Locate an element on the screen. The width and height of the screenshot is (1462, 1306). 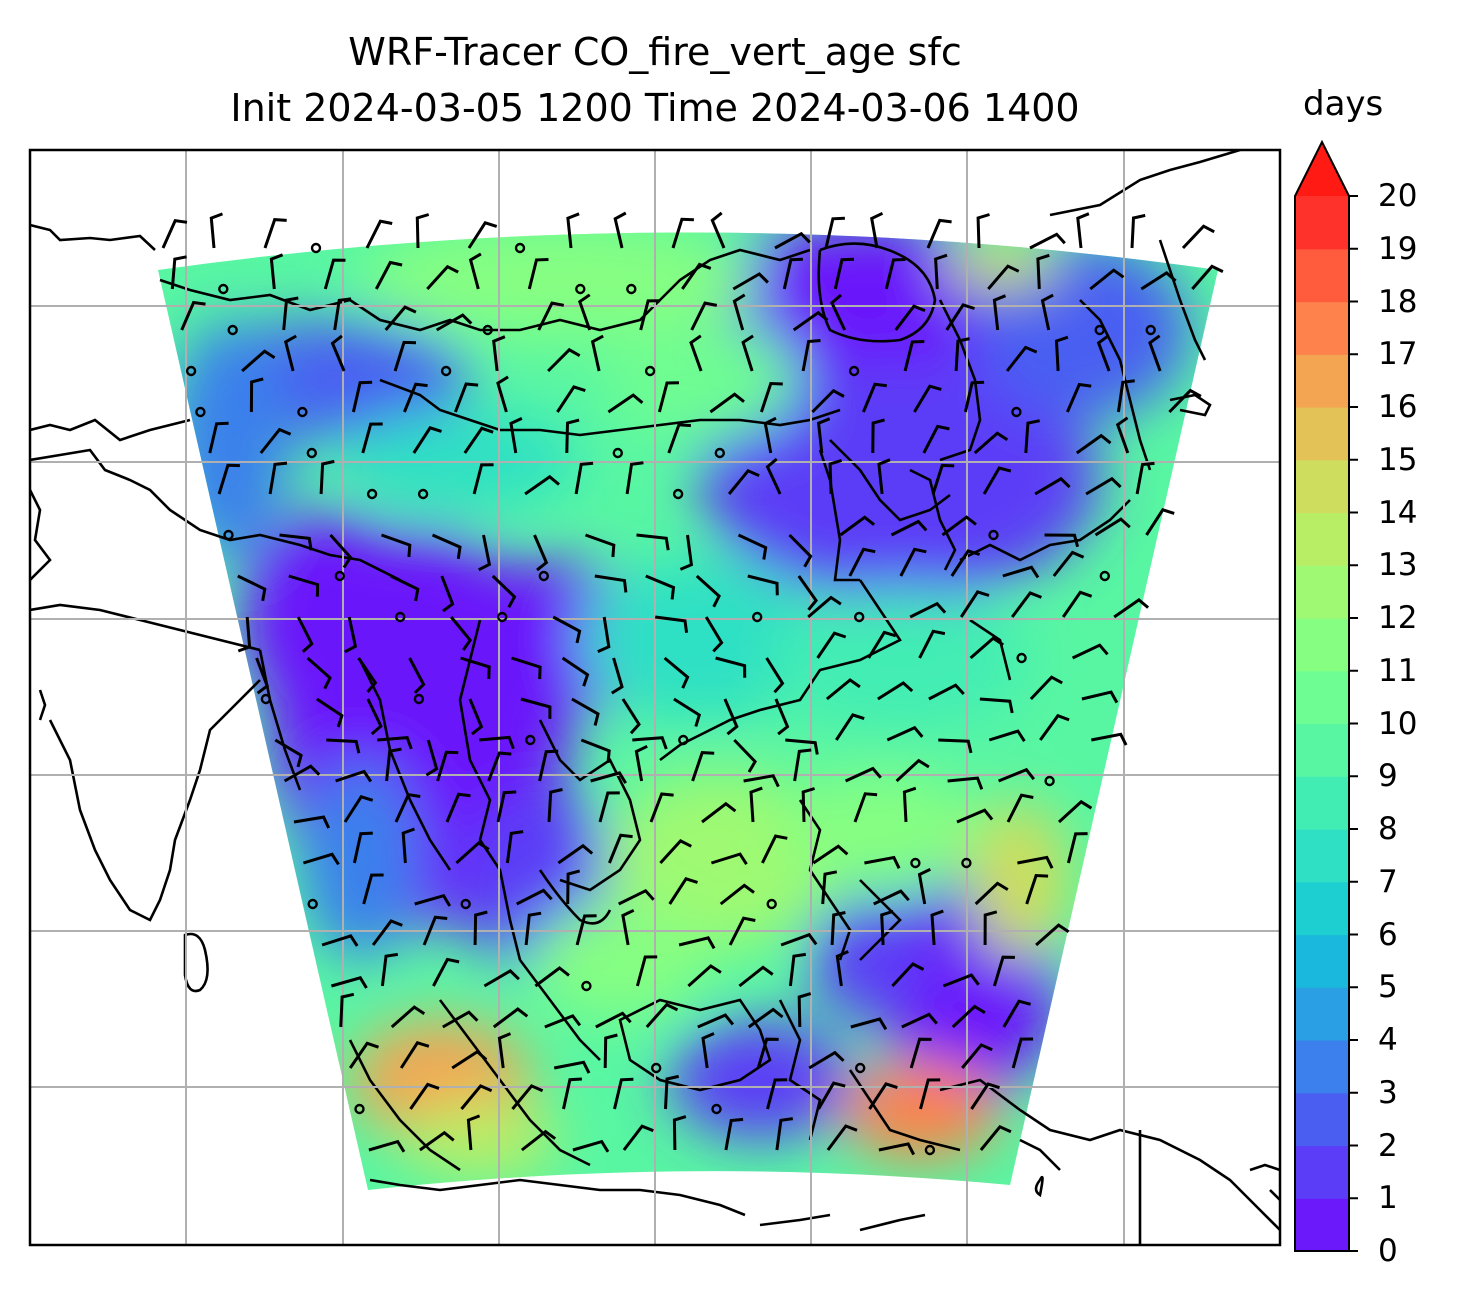
colorbar-unit-label: days is located at coordinates (1343, 104).